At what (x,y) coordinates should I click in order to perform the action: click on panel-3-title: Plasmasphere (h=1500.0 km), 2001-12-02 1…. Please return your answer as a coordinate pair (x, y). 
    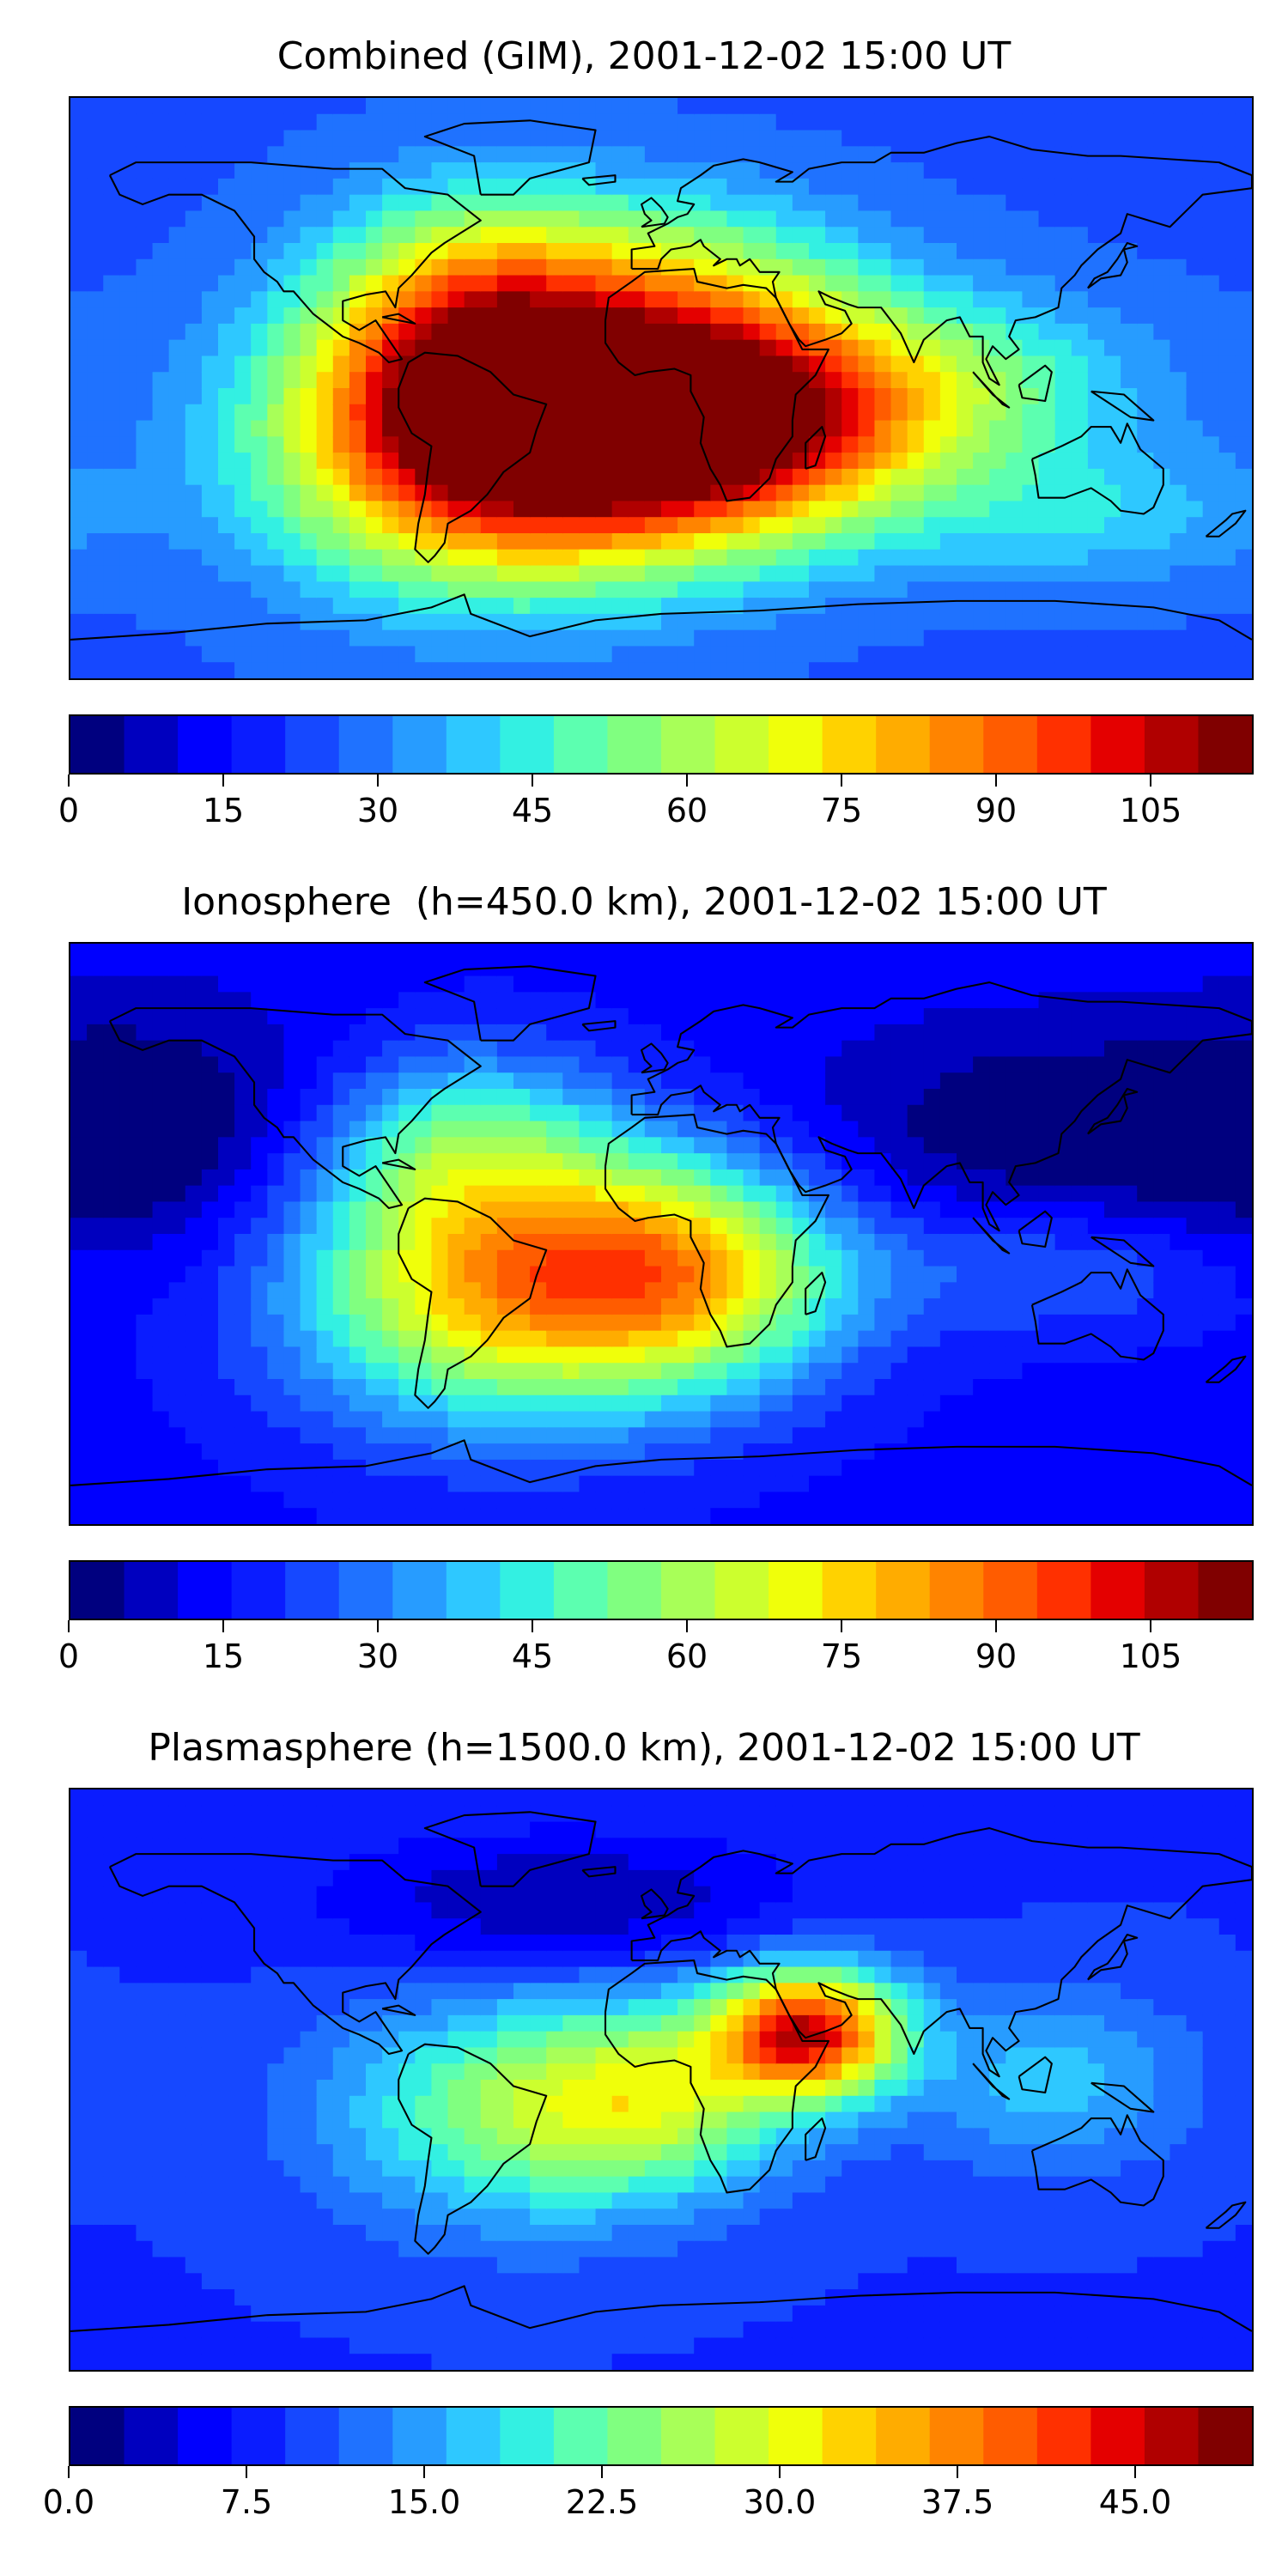
    Looking at the image, I should click on (644, 1748).